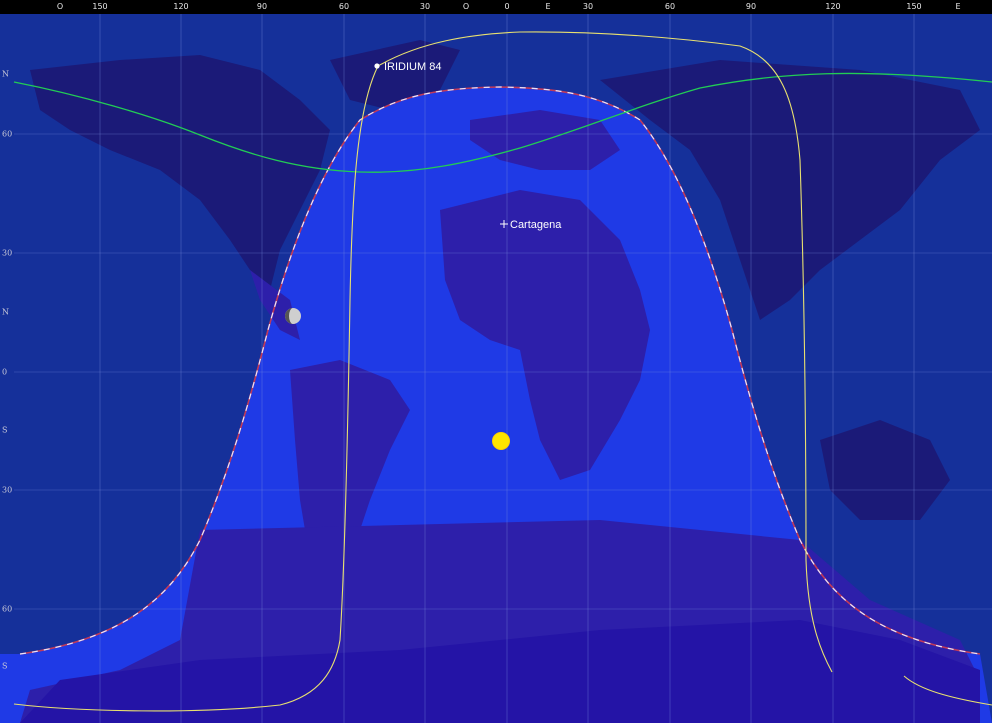 The width and height of the screenshot is (992, 723). What do you see at coordinates (500, 671) in the screenshot?
I see `antarctica` at bounding box center [500, 671].